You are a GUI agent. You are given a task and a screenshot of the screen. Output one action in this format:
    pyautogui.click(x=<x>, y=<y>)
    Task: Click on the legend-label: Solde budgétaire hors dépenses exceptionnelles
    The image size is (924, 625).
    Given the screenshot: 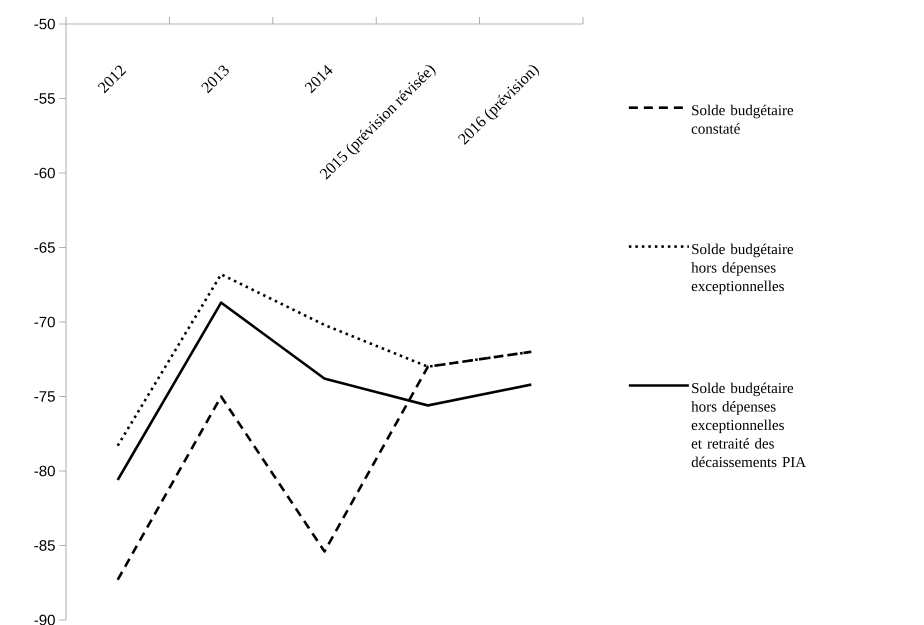 What is the action you would take?
    pyautogui.click(x=742, y=269)
    